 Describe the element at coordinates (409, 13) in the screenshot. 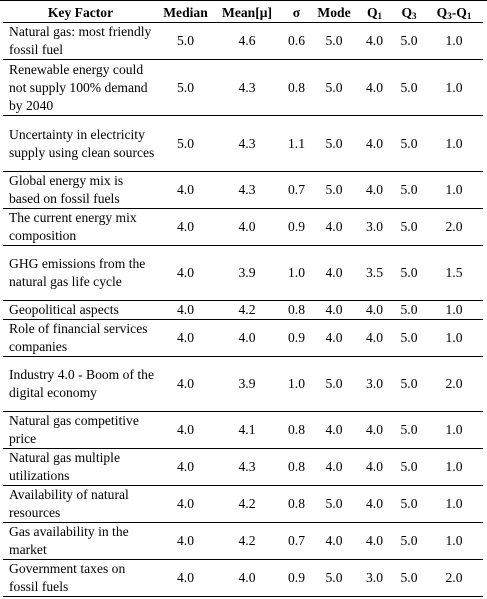

I see `header-q3: Q3` at that location.